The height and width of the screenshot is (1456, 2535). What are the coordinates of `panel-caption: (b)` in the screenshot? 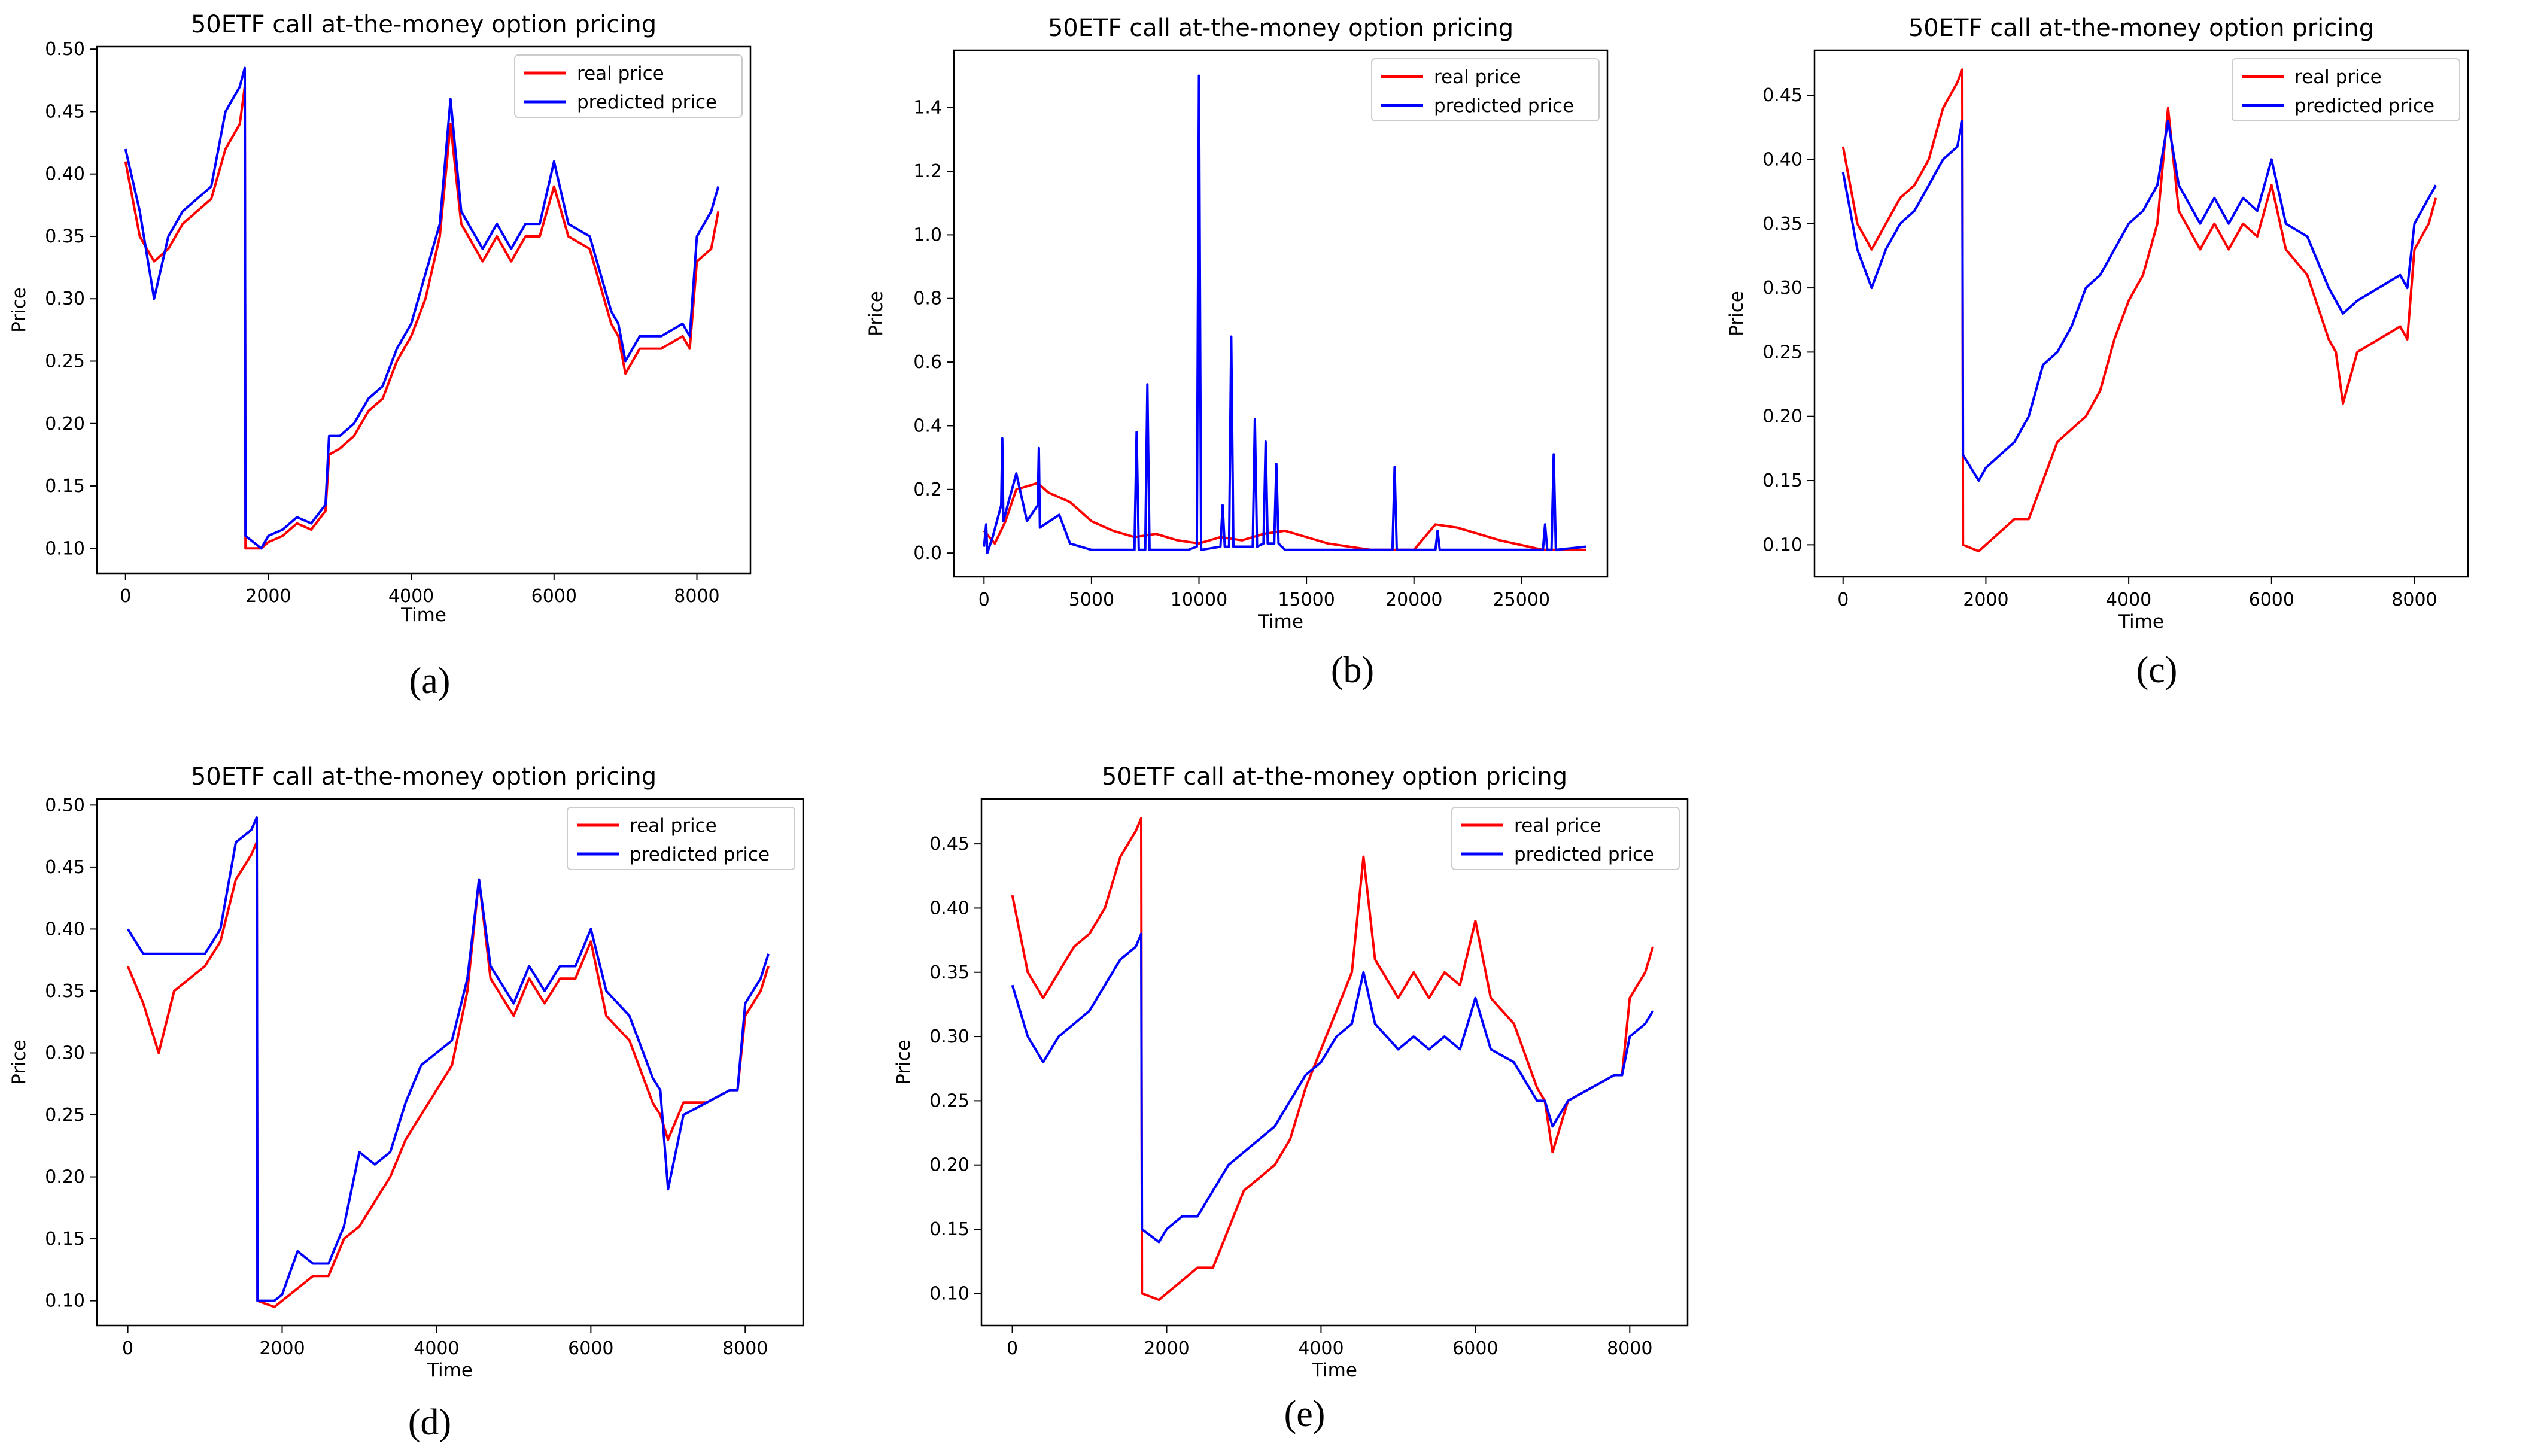 It's located at (1352, 670).